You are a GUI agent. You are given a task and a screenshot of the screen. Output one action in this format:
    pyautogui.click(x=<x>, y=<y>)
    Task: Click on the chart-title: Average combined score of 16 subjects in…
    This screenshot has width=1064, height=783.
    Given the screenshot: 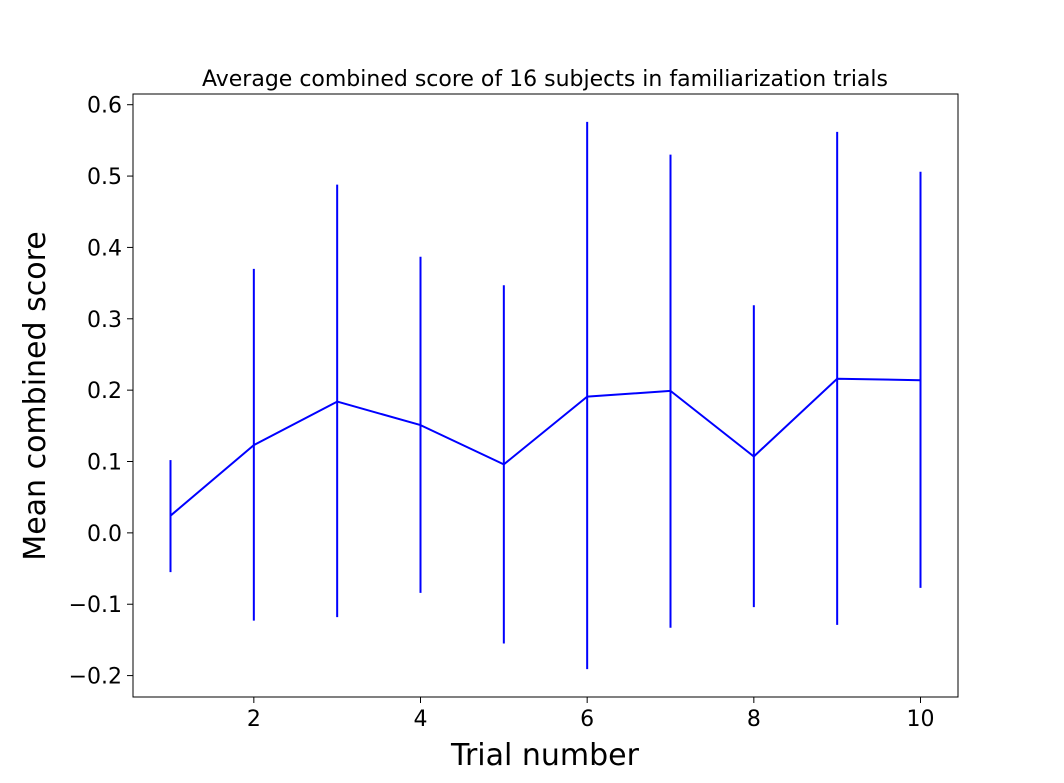 What is the action you would take?
    pyautogui.click(x=545, y=79)
    